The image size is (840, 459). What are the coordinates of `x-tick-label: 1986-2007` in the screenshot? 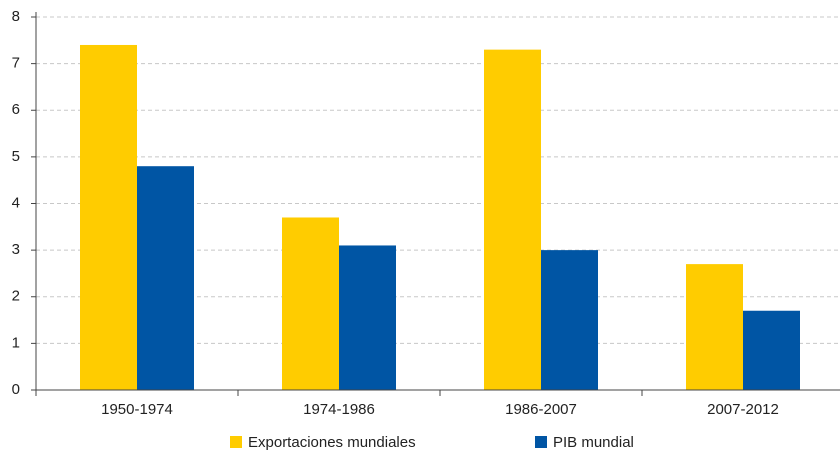 It's located at (541, 409).